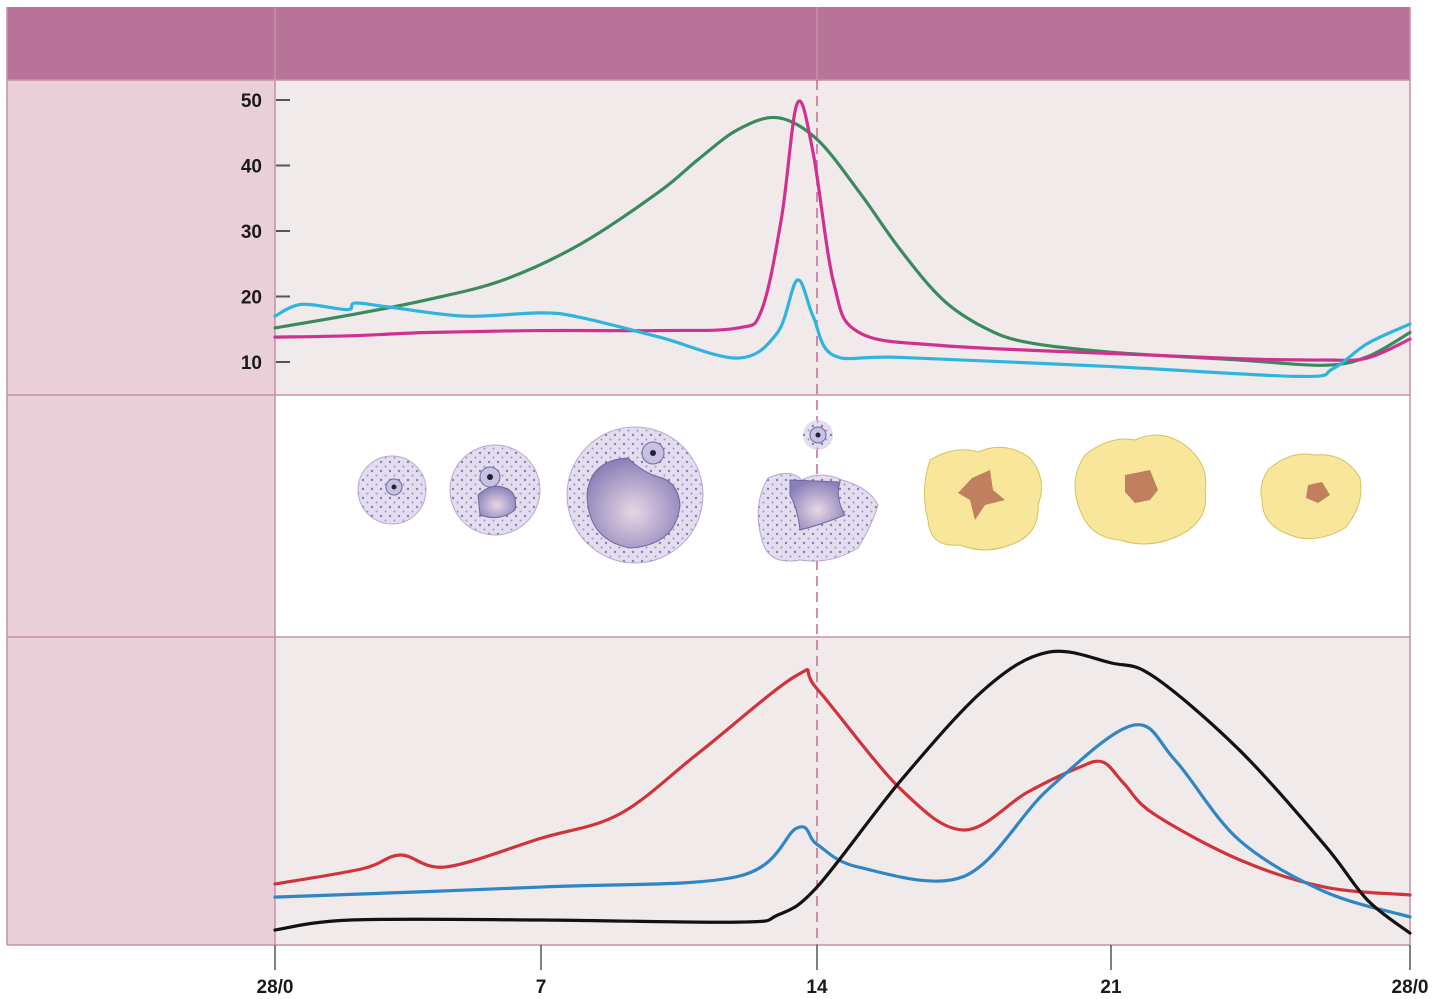  I want to click on corpus-luteum-mature-illustration, so click(1140, 489).